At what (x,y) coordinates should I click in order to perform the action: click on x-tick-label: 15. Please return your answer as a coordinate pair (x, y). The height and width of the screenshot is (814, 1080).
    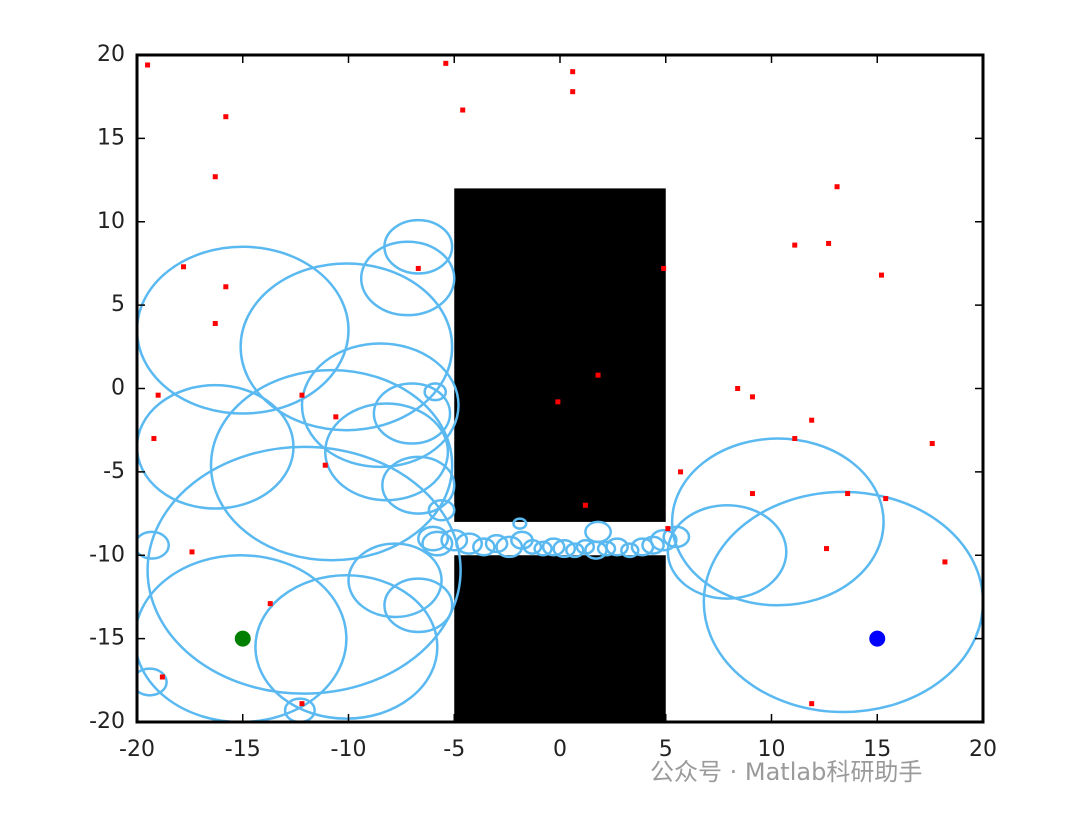
    Looking at the image, I should click on (877, 749).